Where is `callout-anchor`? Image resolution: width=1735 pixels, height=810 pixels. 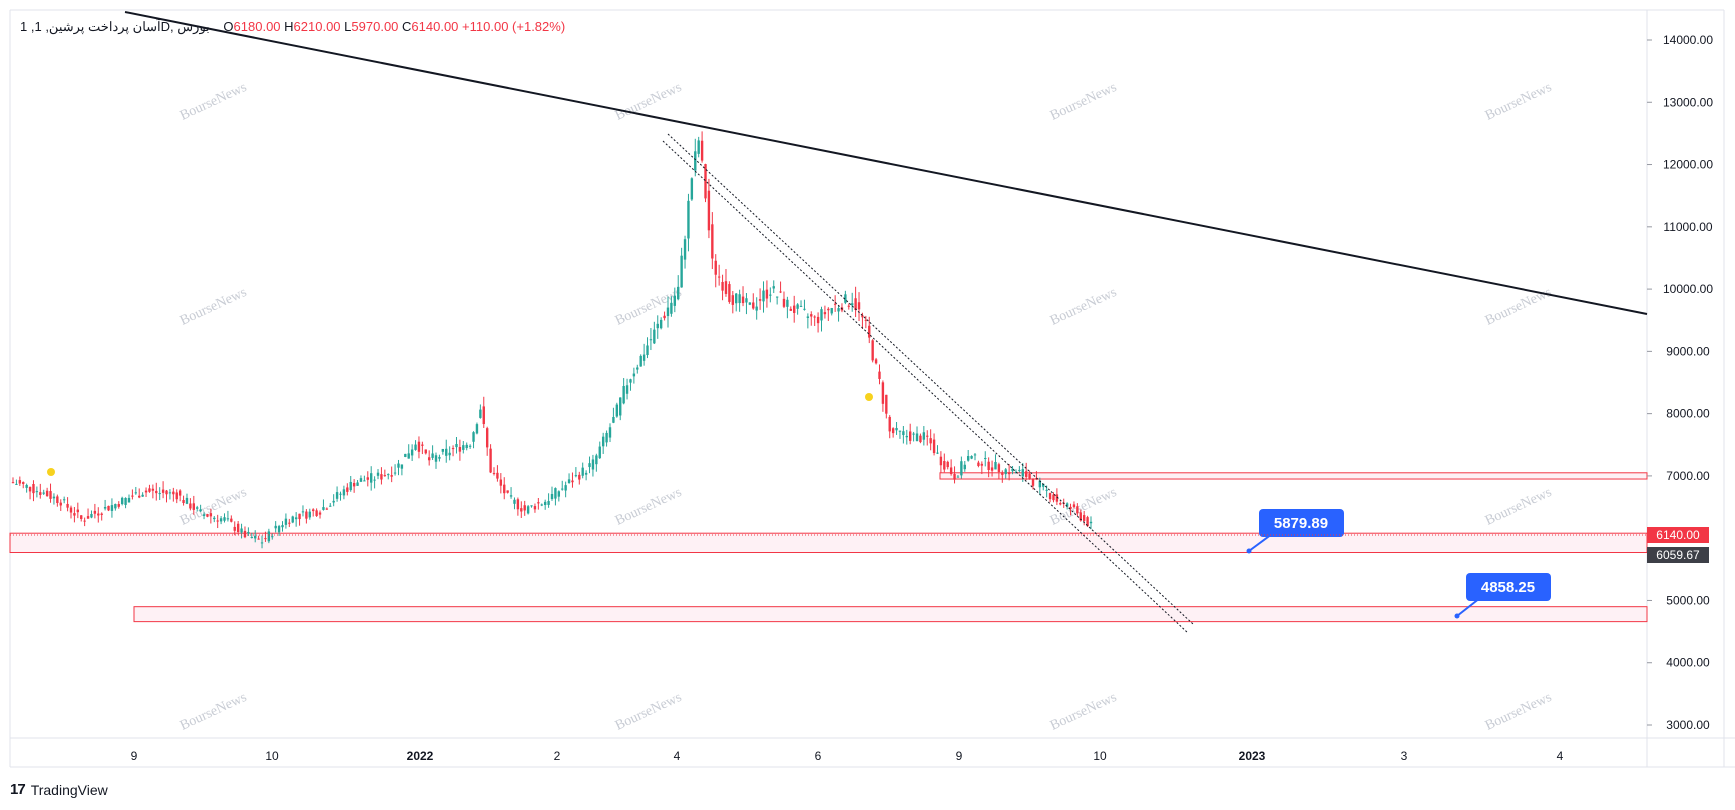 callout-anchor is located at coordinates (1249, 551).